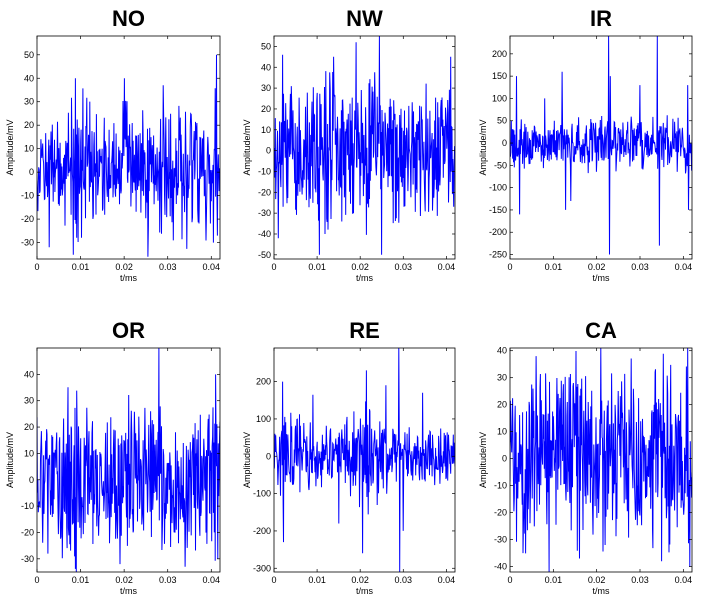 The width and height of the screenshot is (701, 605). I want to click on panel-title: IR, so click(601, 18).